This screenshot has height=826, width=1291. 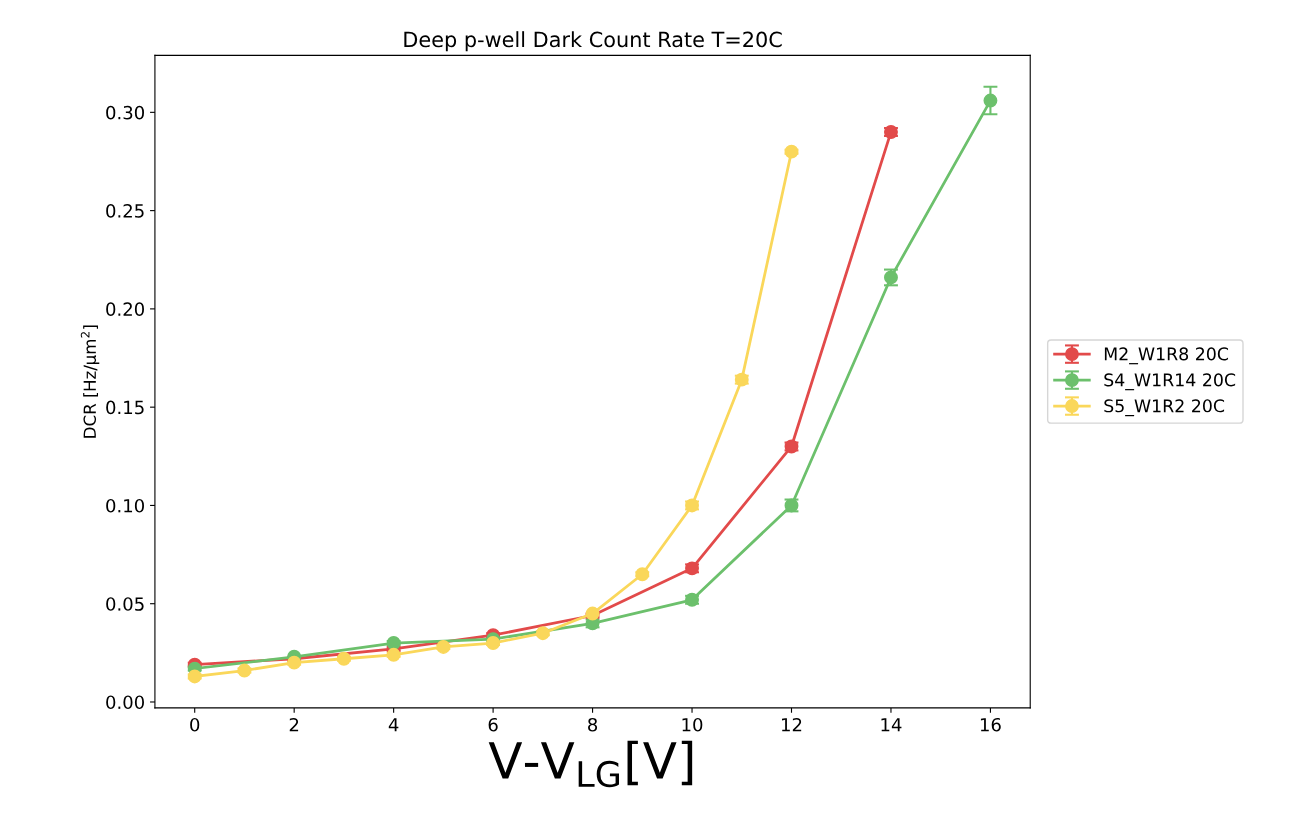 What do you see at coordinates (891, 725) in the screenshot?
I see `x-tick-label: 14` at bounding box center [891, 725].